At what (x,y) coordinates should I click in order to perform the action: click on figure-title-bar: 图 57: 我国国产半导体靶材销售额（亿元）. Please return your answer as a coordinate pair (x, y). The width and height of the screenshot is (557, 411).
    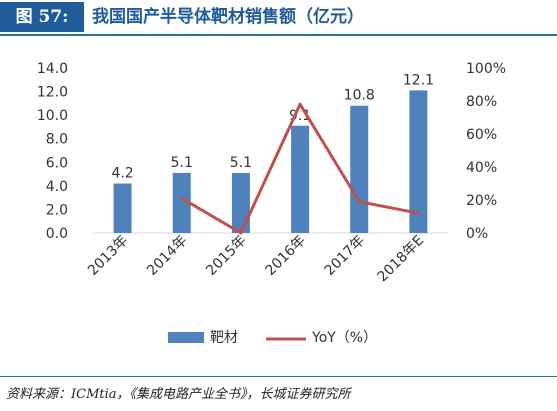
    Looking at the image, I should click on (278, 19).